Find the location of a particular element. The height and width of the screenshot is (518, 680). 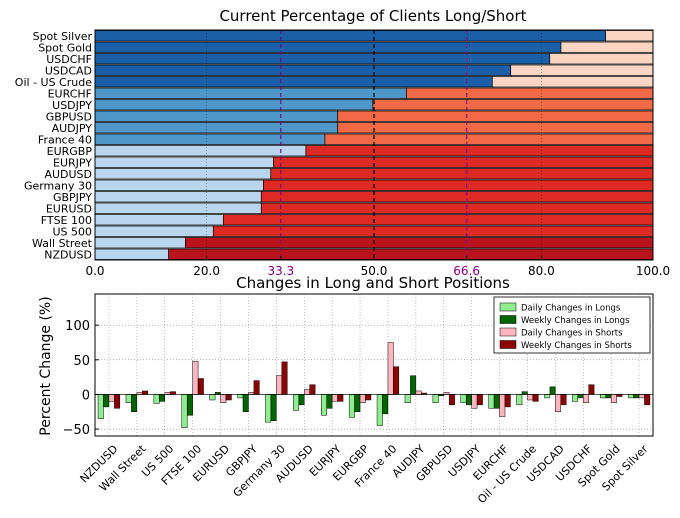

category-label: AUDJPY is located at coordinates (72, 128).